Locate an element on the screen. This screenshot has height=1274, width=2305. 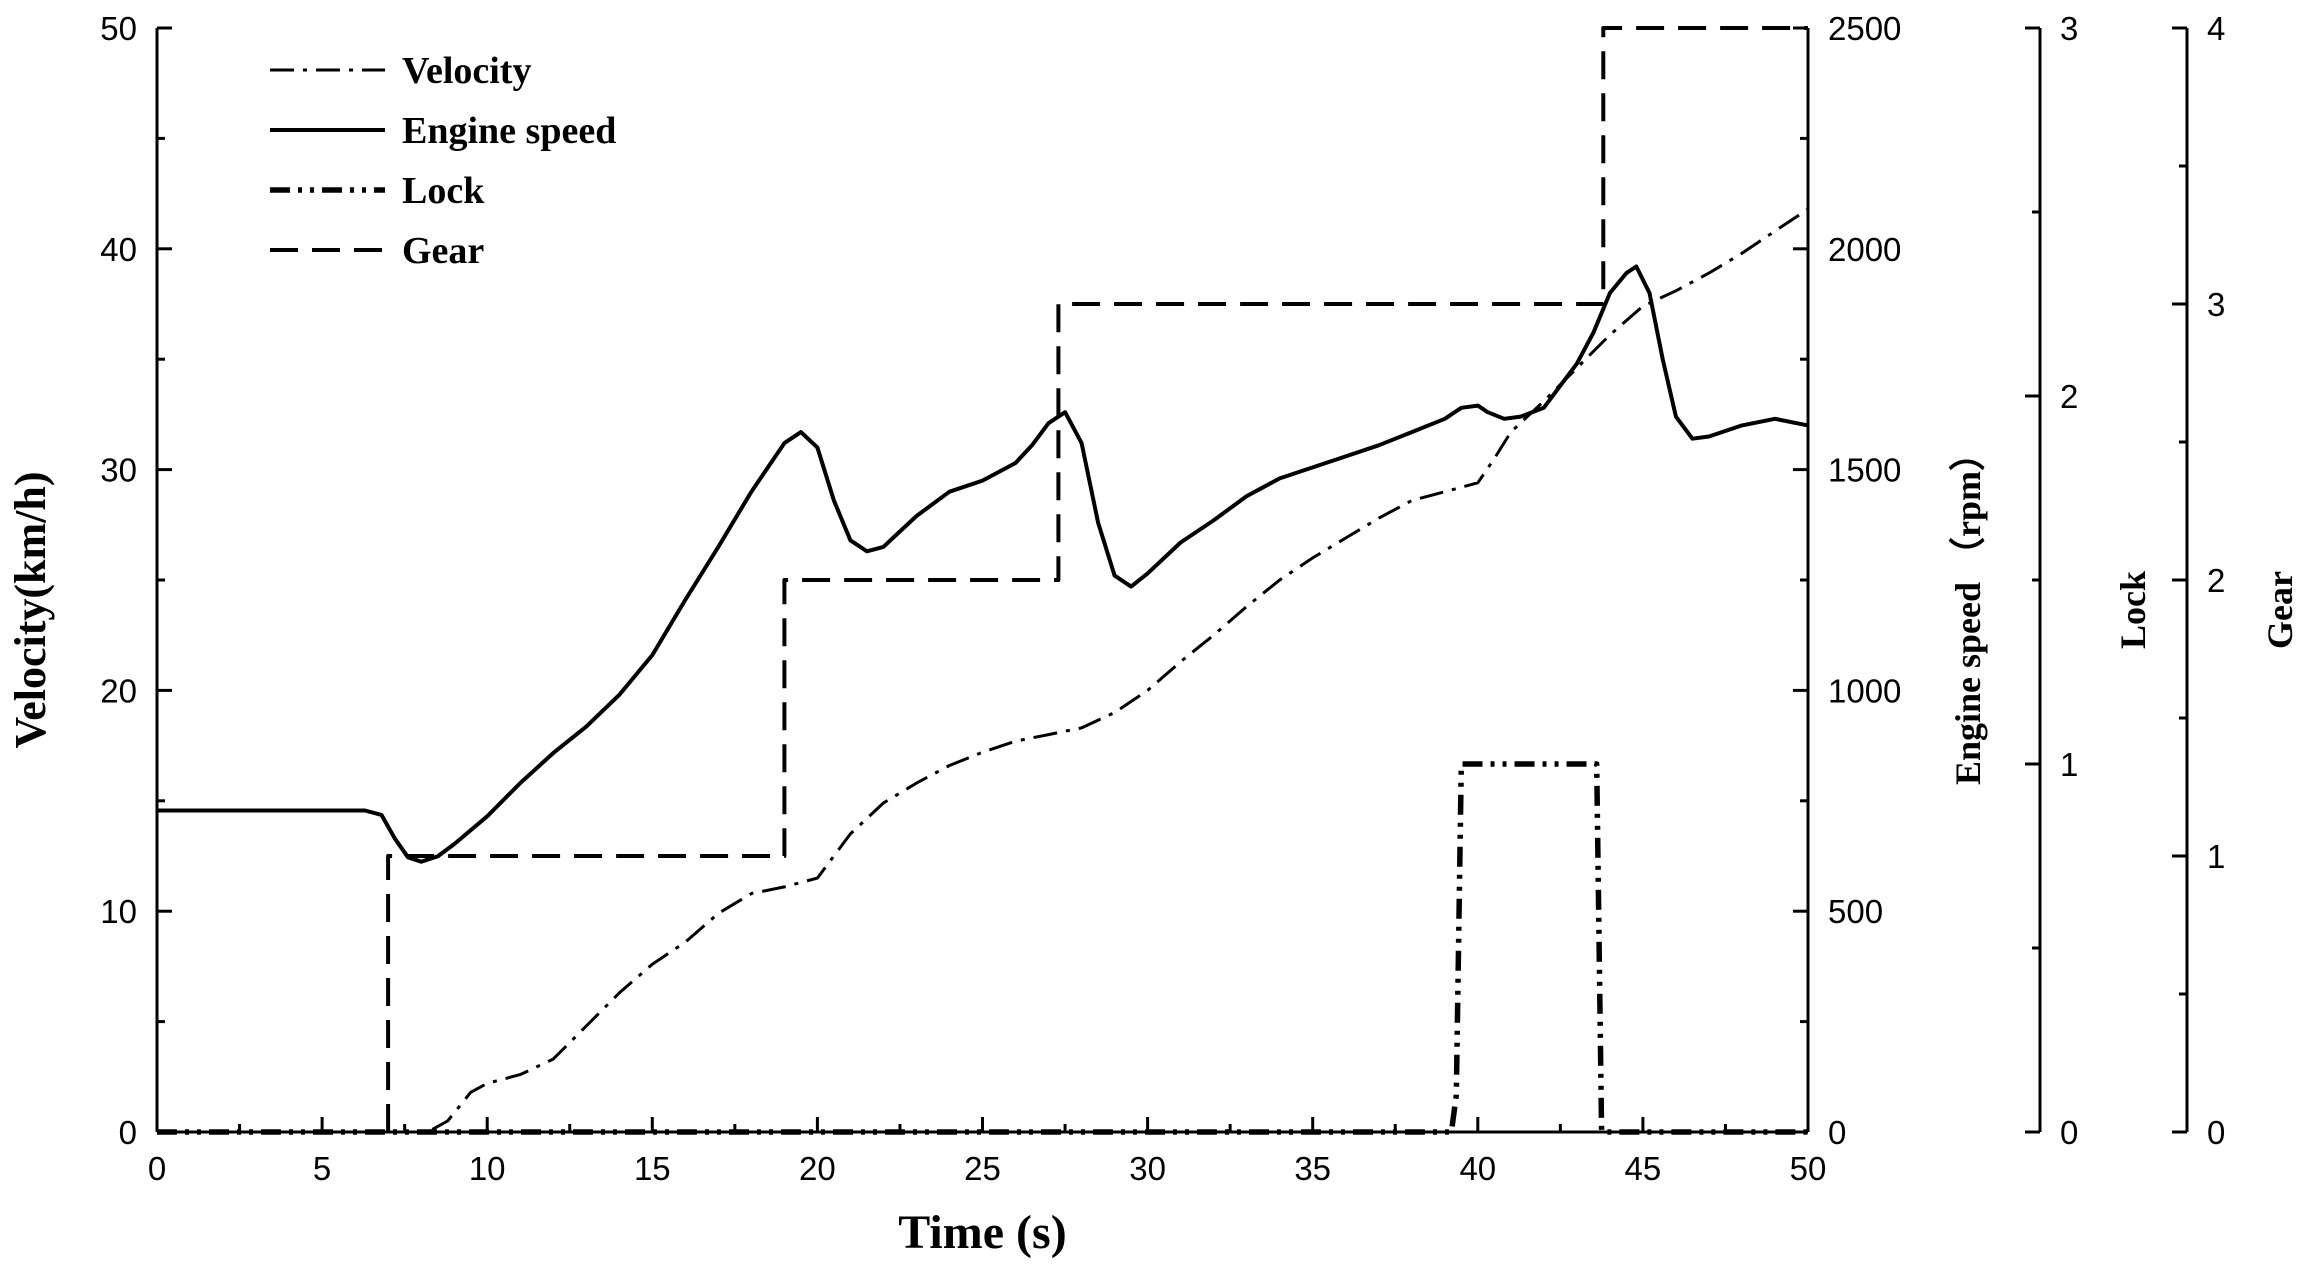
x-tick-label: 35 is located at coordinates (1312, 1168).